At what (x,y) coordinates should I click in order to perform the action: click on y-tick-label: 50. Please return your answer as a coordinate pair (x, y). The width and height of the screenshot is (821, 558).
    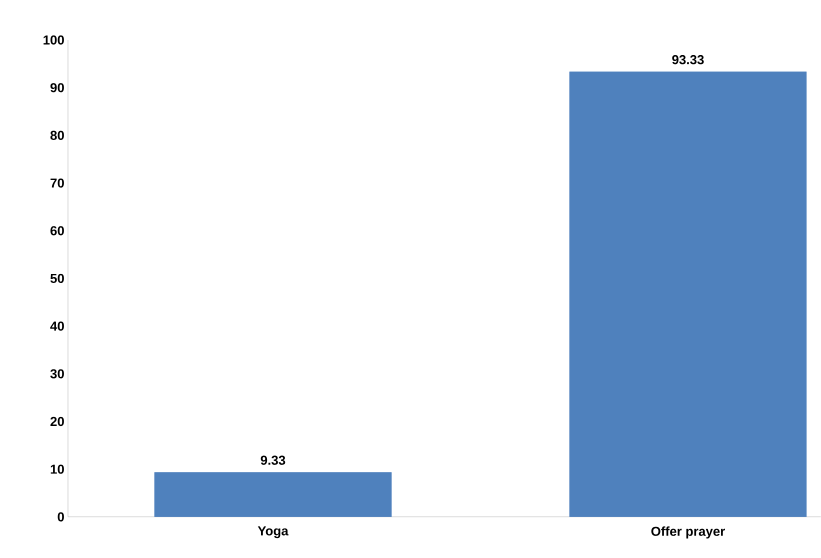
    Looking at the image, I should click on (57, 279).